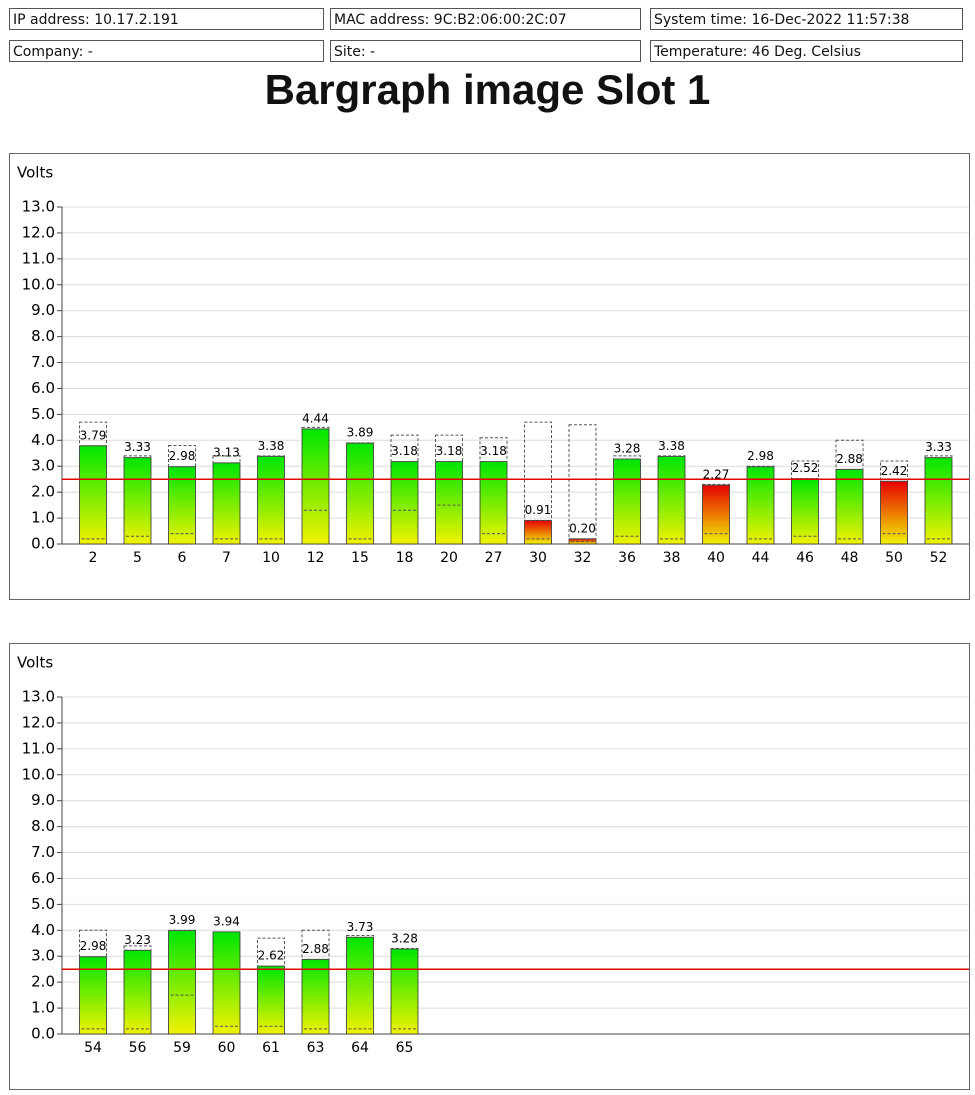 The height and width of the screenshot is (1095, 975). I want to click on value-label: 2.62, so click(271, 956).